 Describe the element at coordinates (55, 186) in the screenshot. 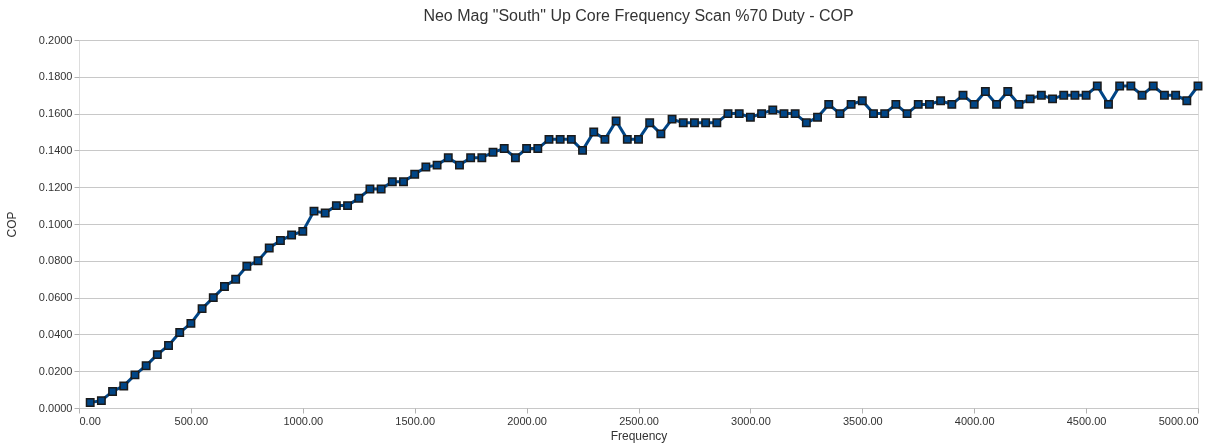

I see `y-tick-label: 0.1200` at that location.